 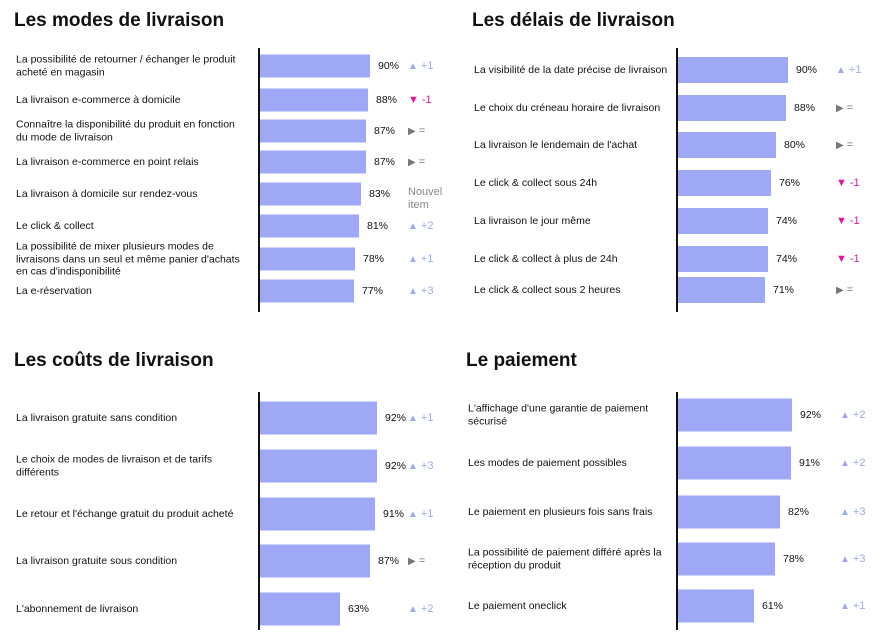 What do you see at coordinates (560, 511) in the screenshot?
I see `category-label: Le paiement en plusieurs fois sans frais` at bounding box center [560, 511].